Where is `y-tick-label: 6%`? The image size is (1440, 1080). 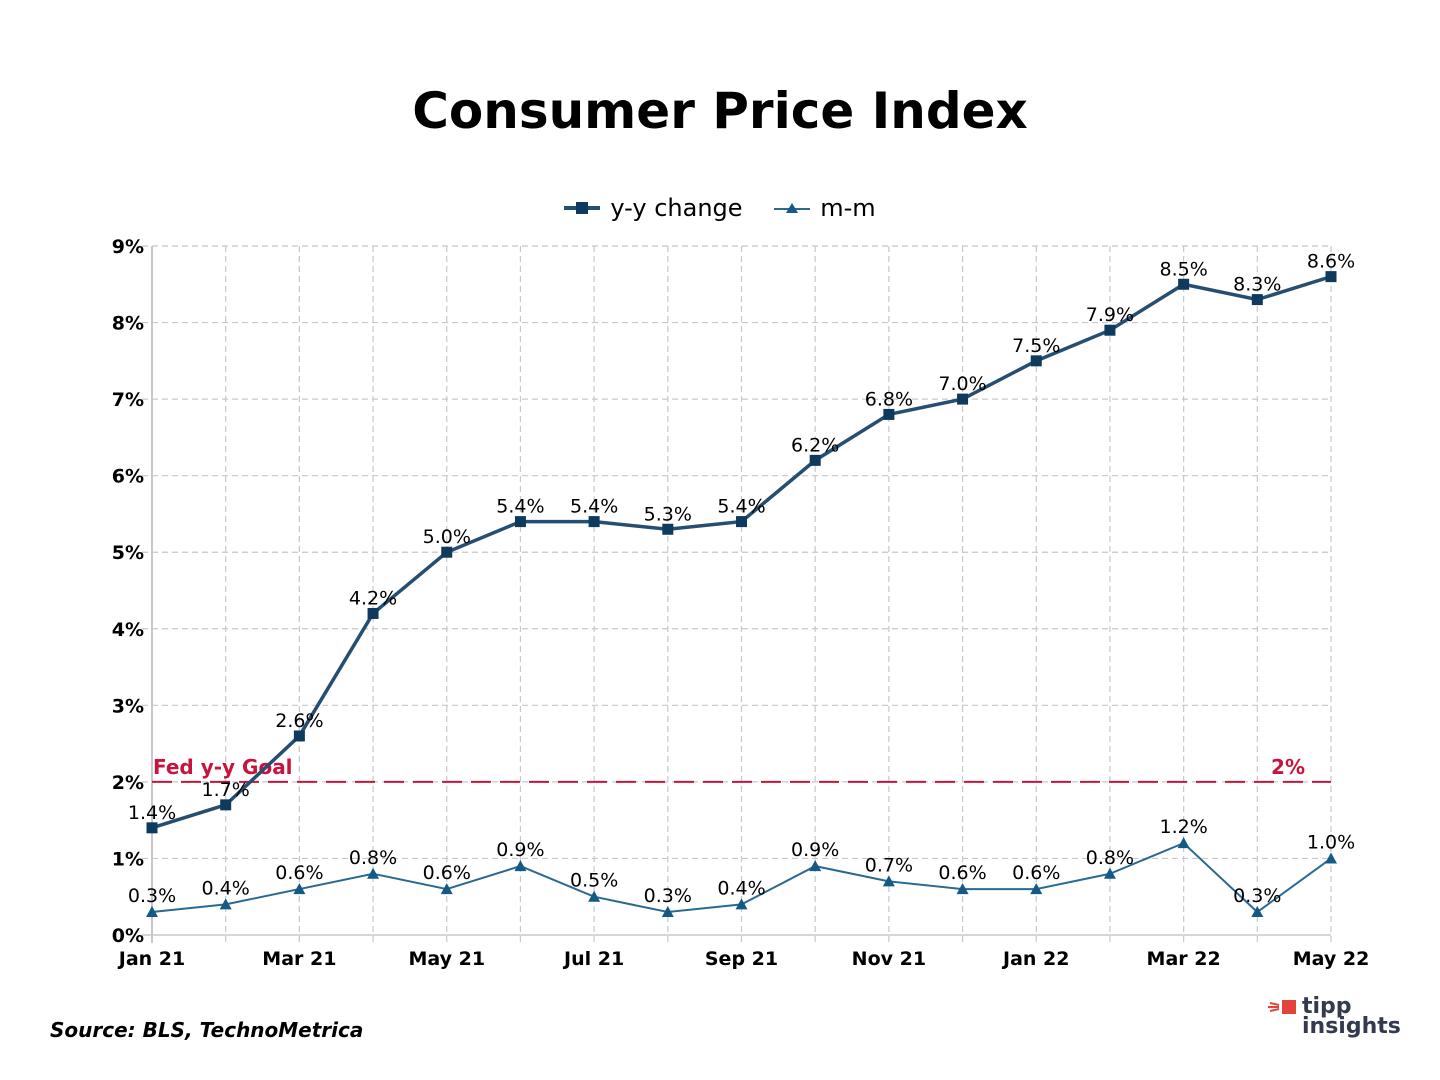
y-tick-label: 6% is located at coordinates (128, 477).